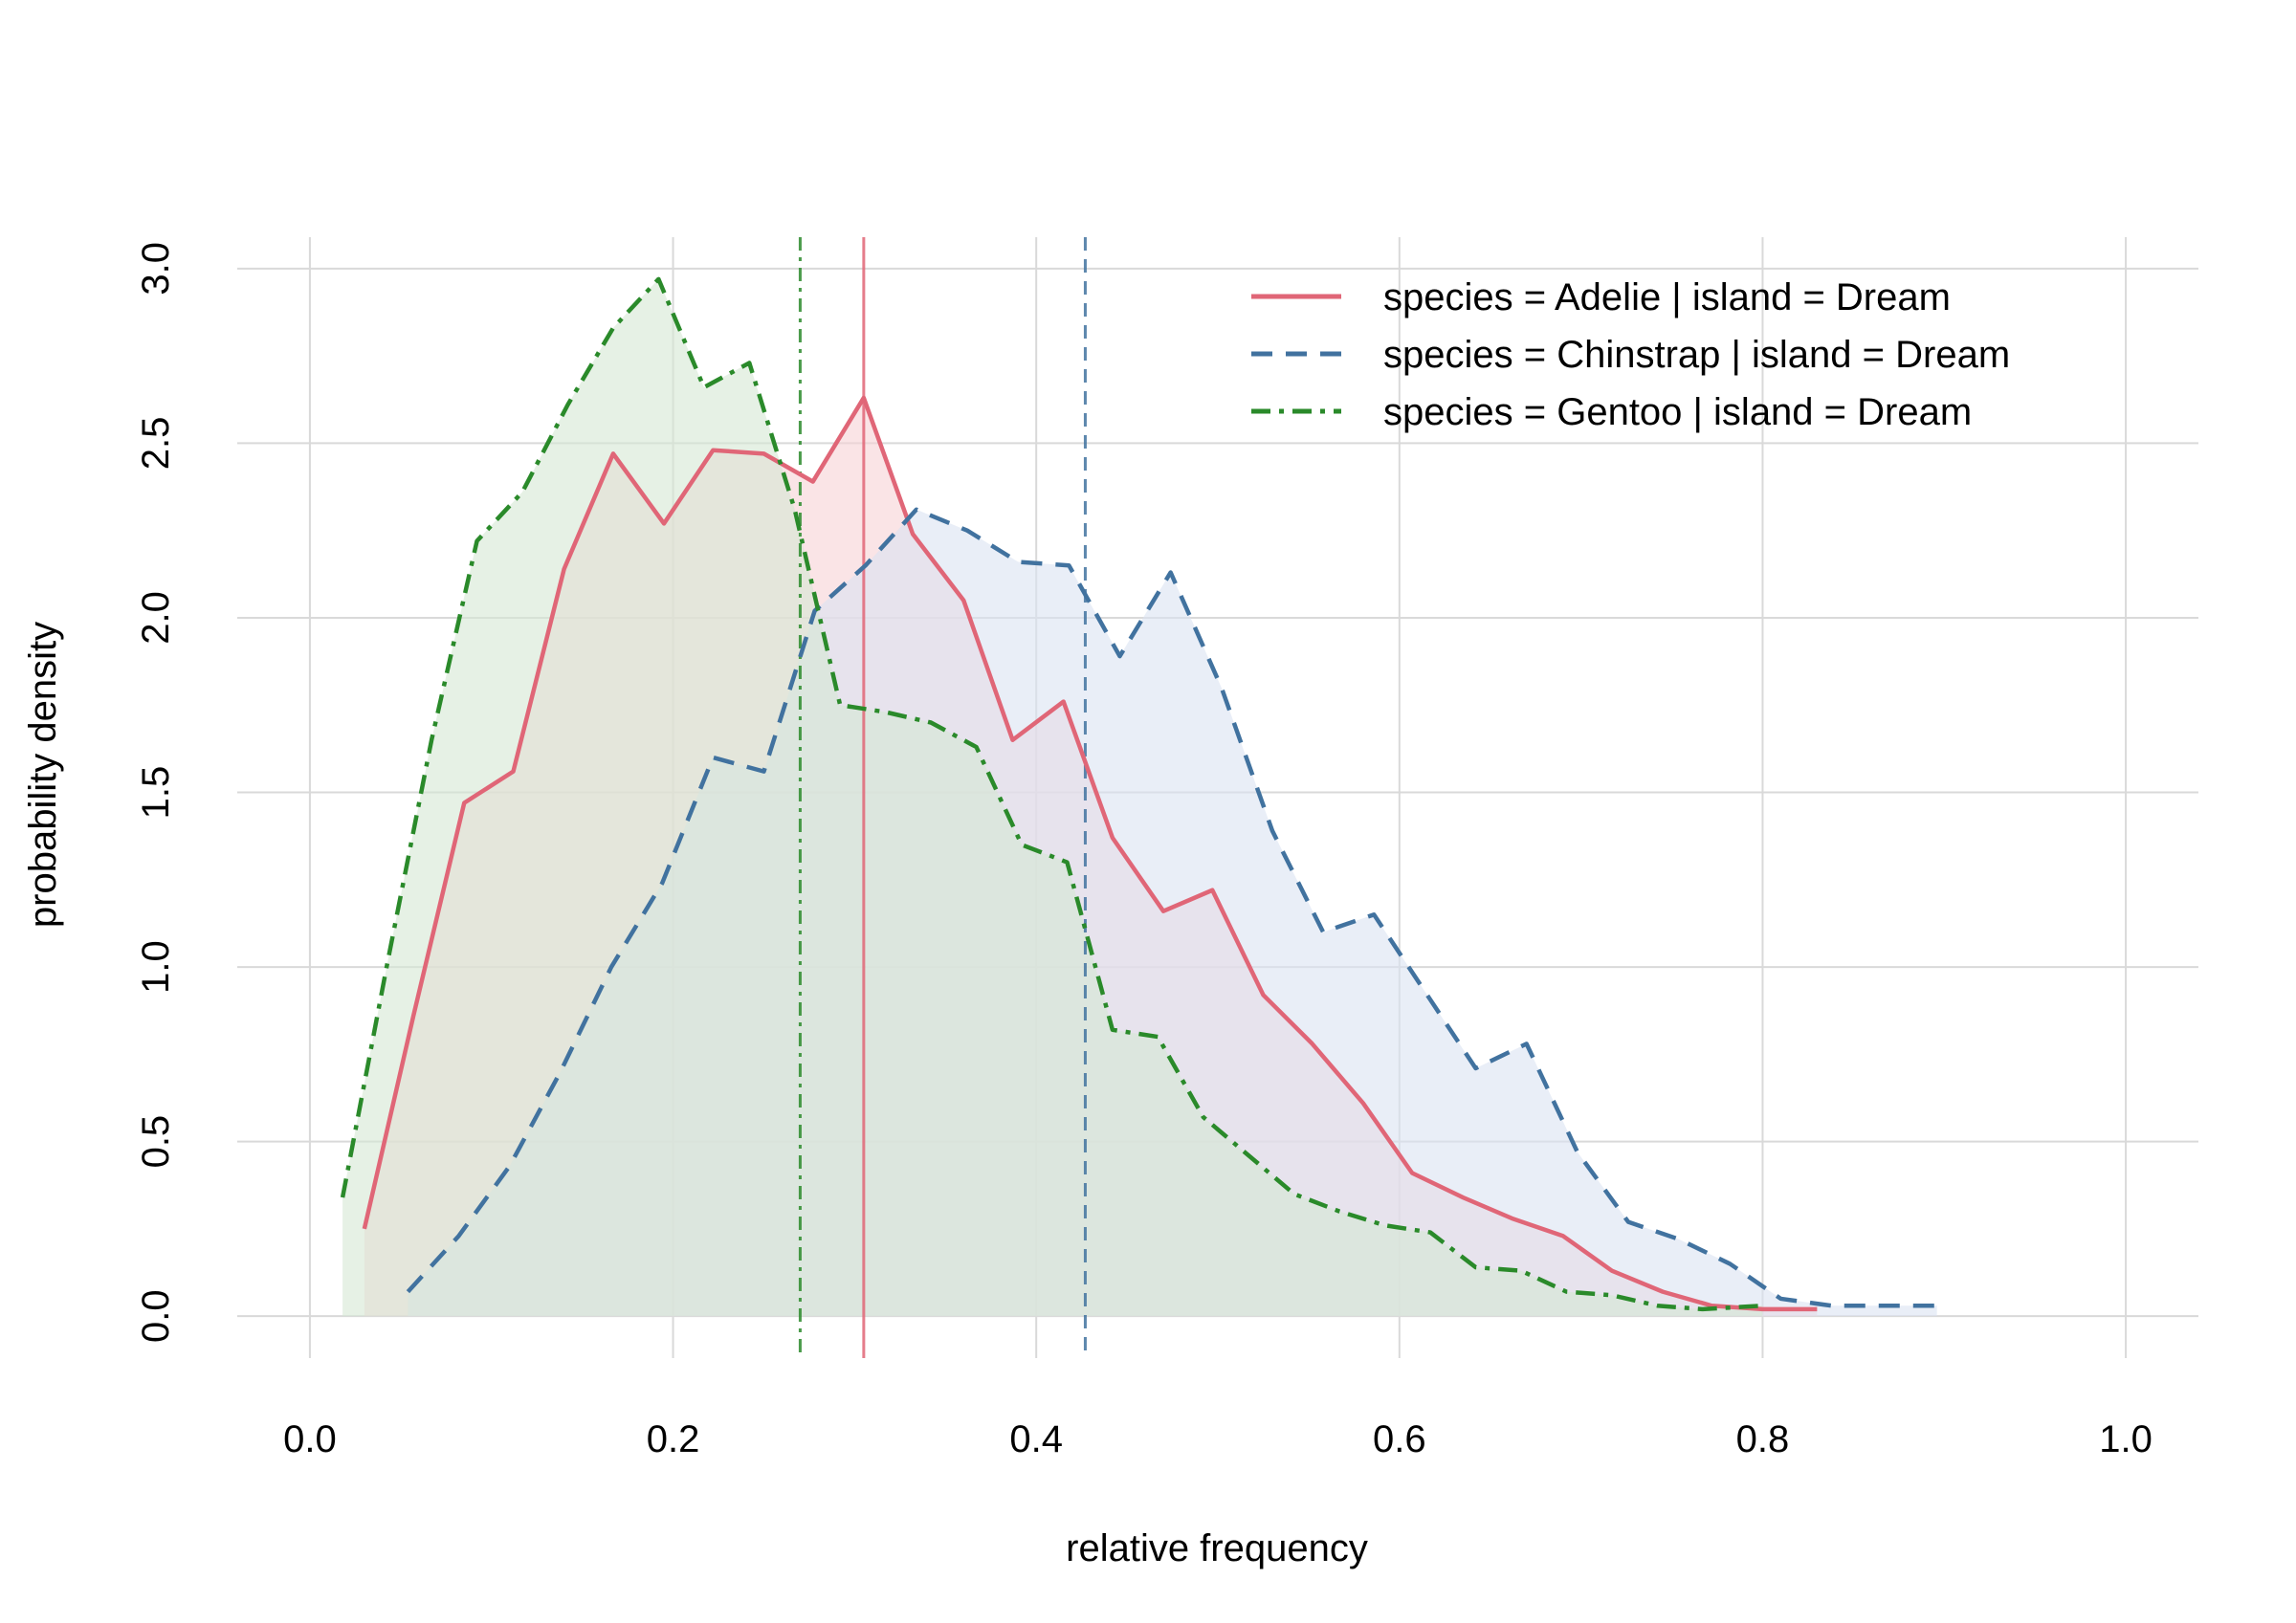 This screenshot has width=2296, height=1623. I want to click on legend-label-adelie: species = Adelie | island = Dream, so click(1667, 297).